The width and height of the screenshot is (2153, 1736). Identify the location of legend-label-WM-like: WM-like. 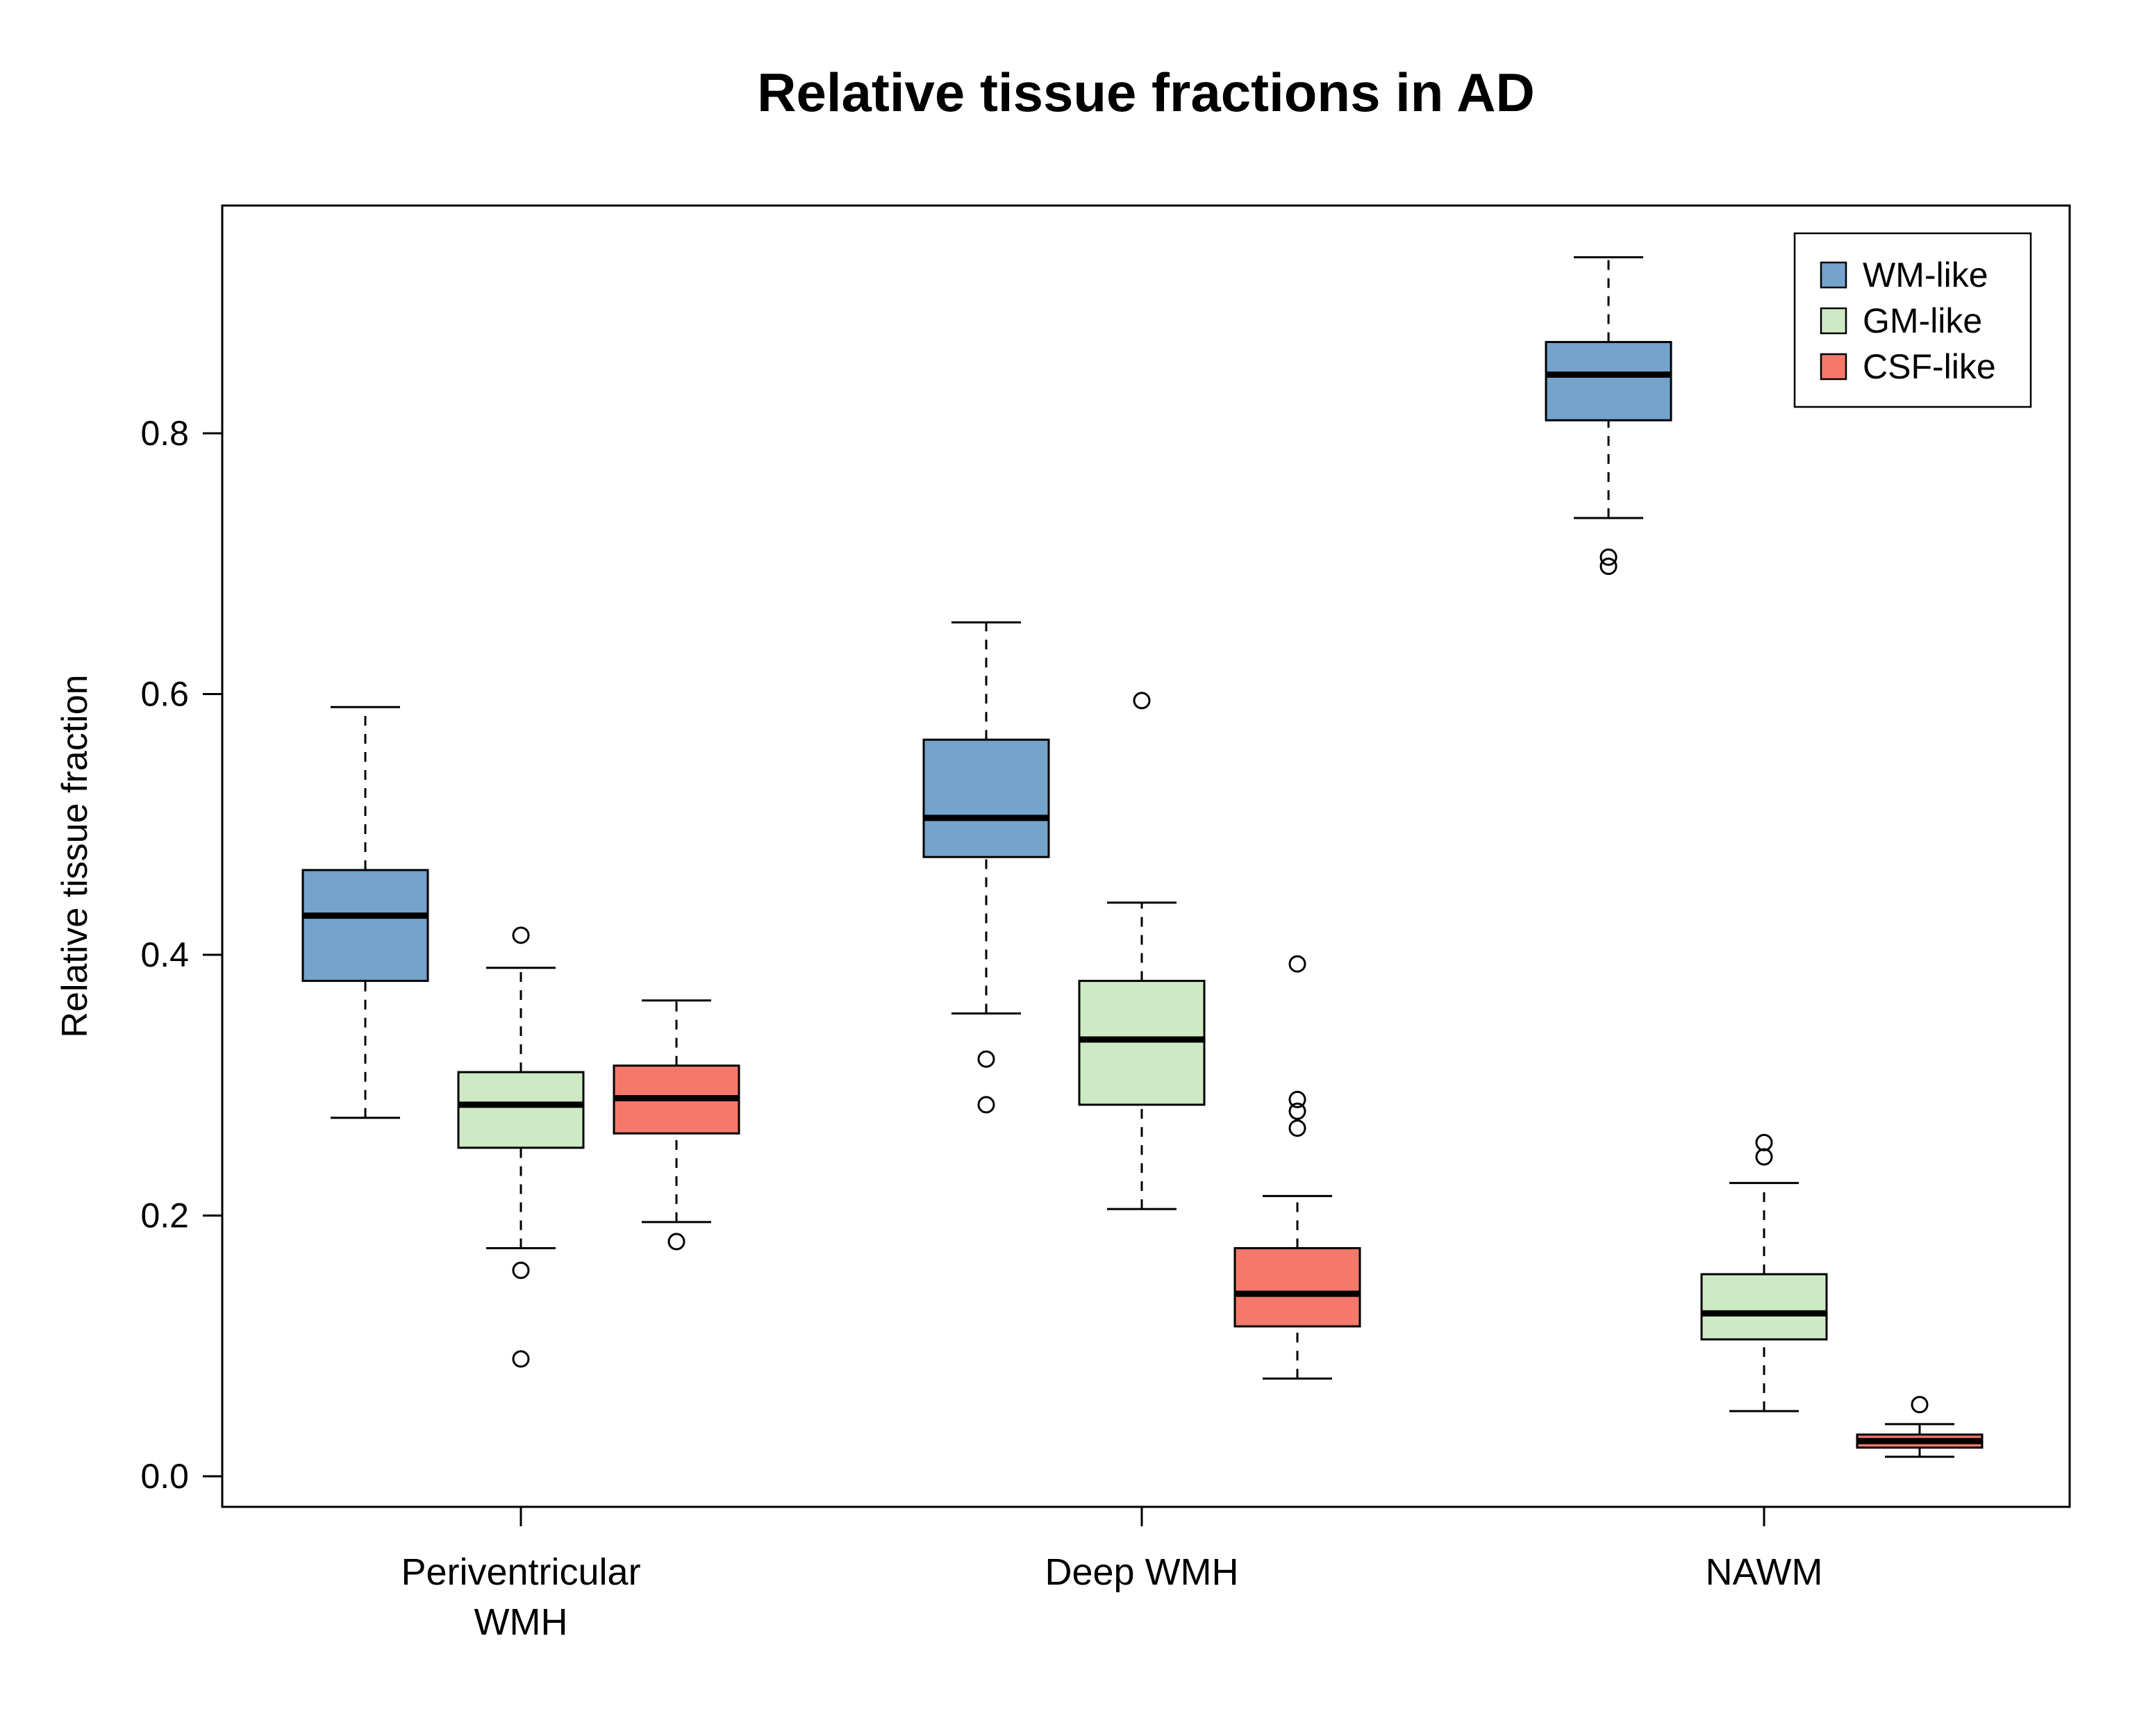
(1925, 275).